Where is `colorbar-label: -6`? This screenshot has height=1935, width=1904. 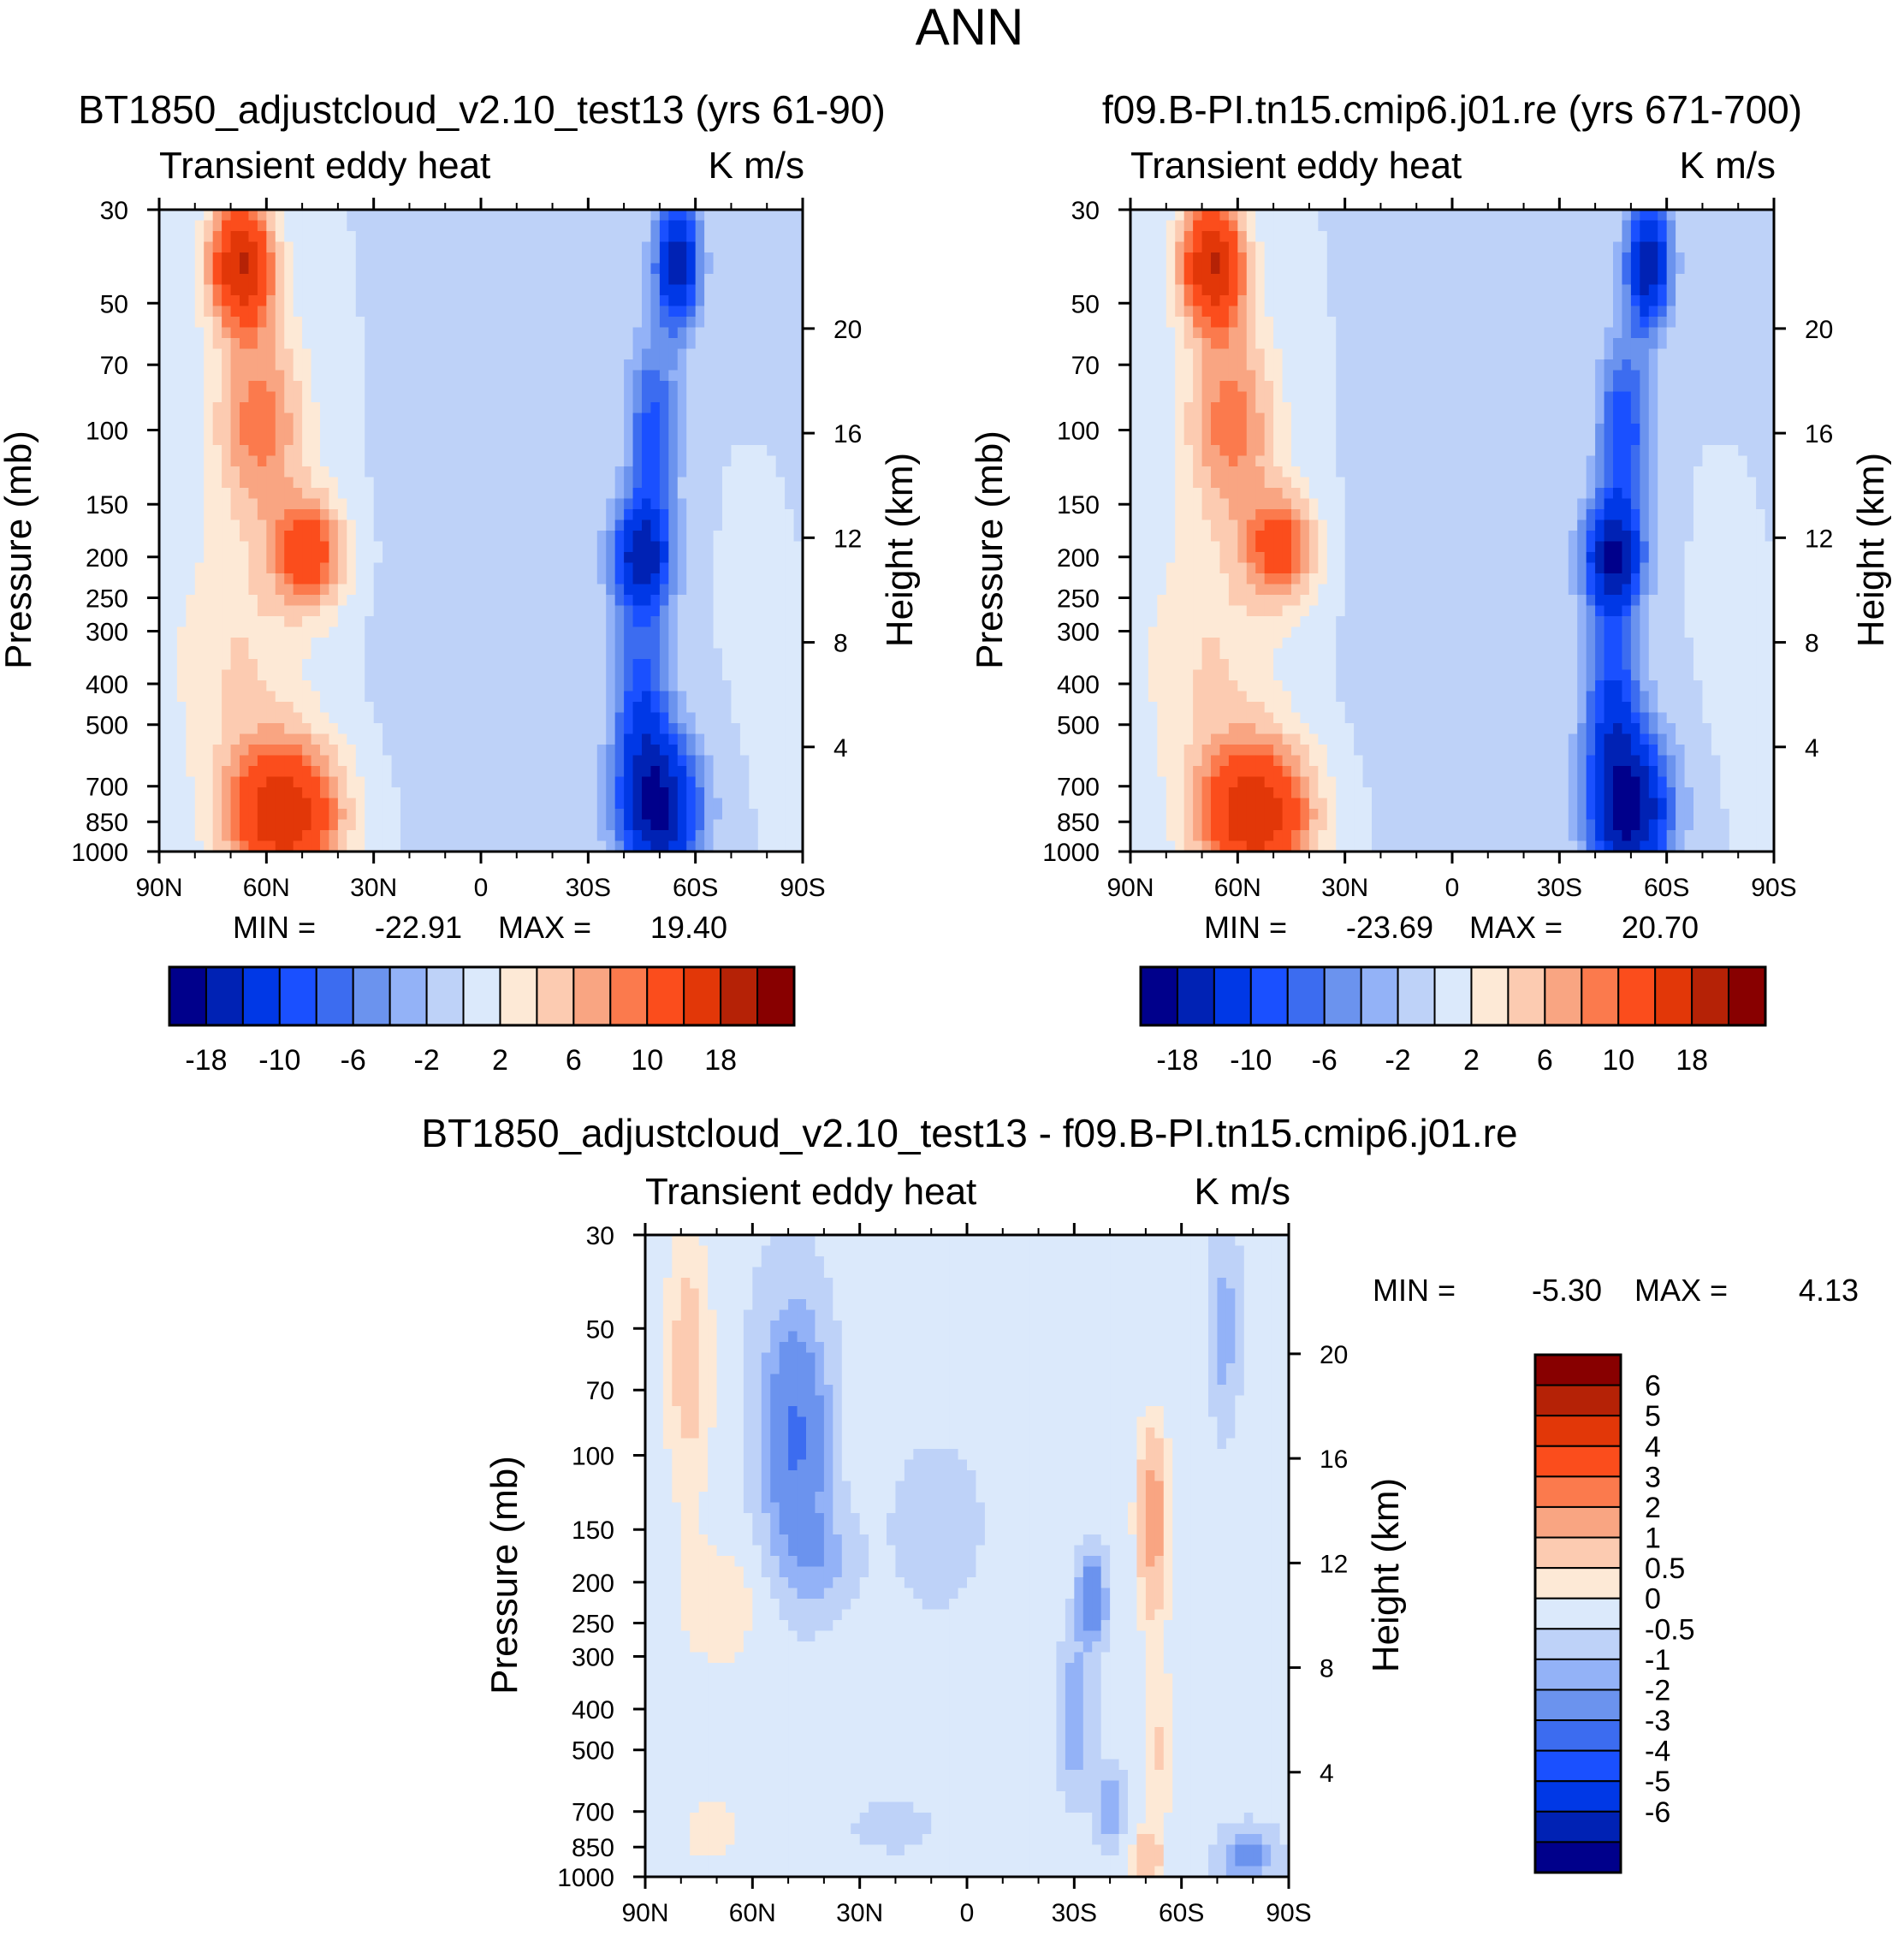 colorbar-label: -6 is located at coordinates (353, 1060).